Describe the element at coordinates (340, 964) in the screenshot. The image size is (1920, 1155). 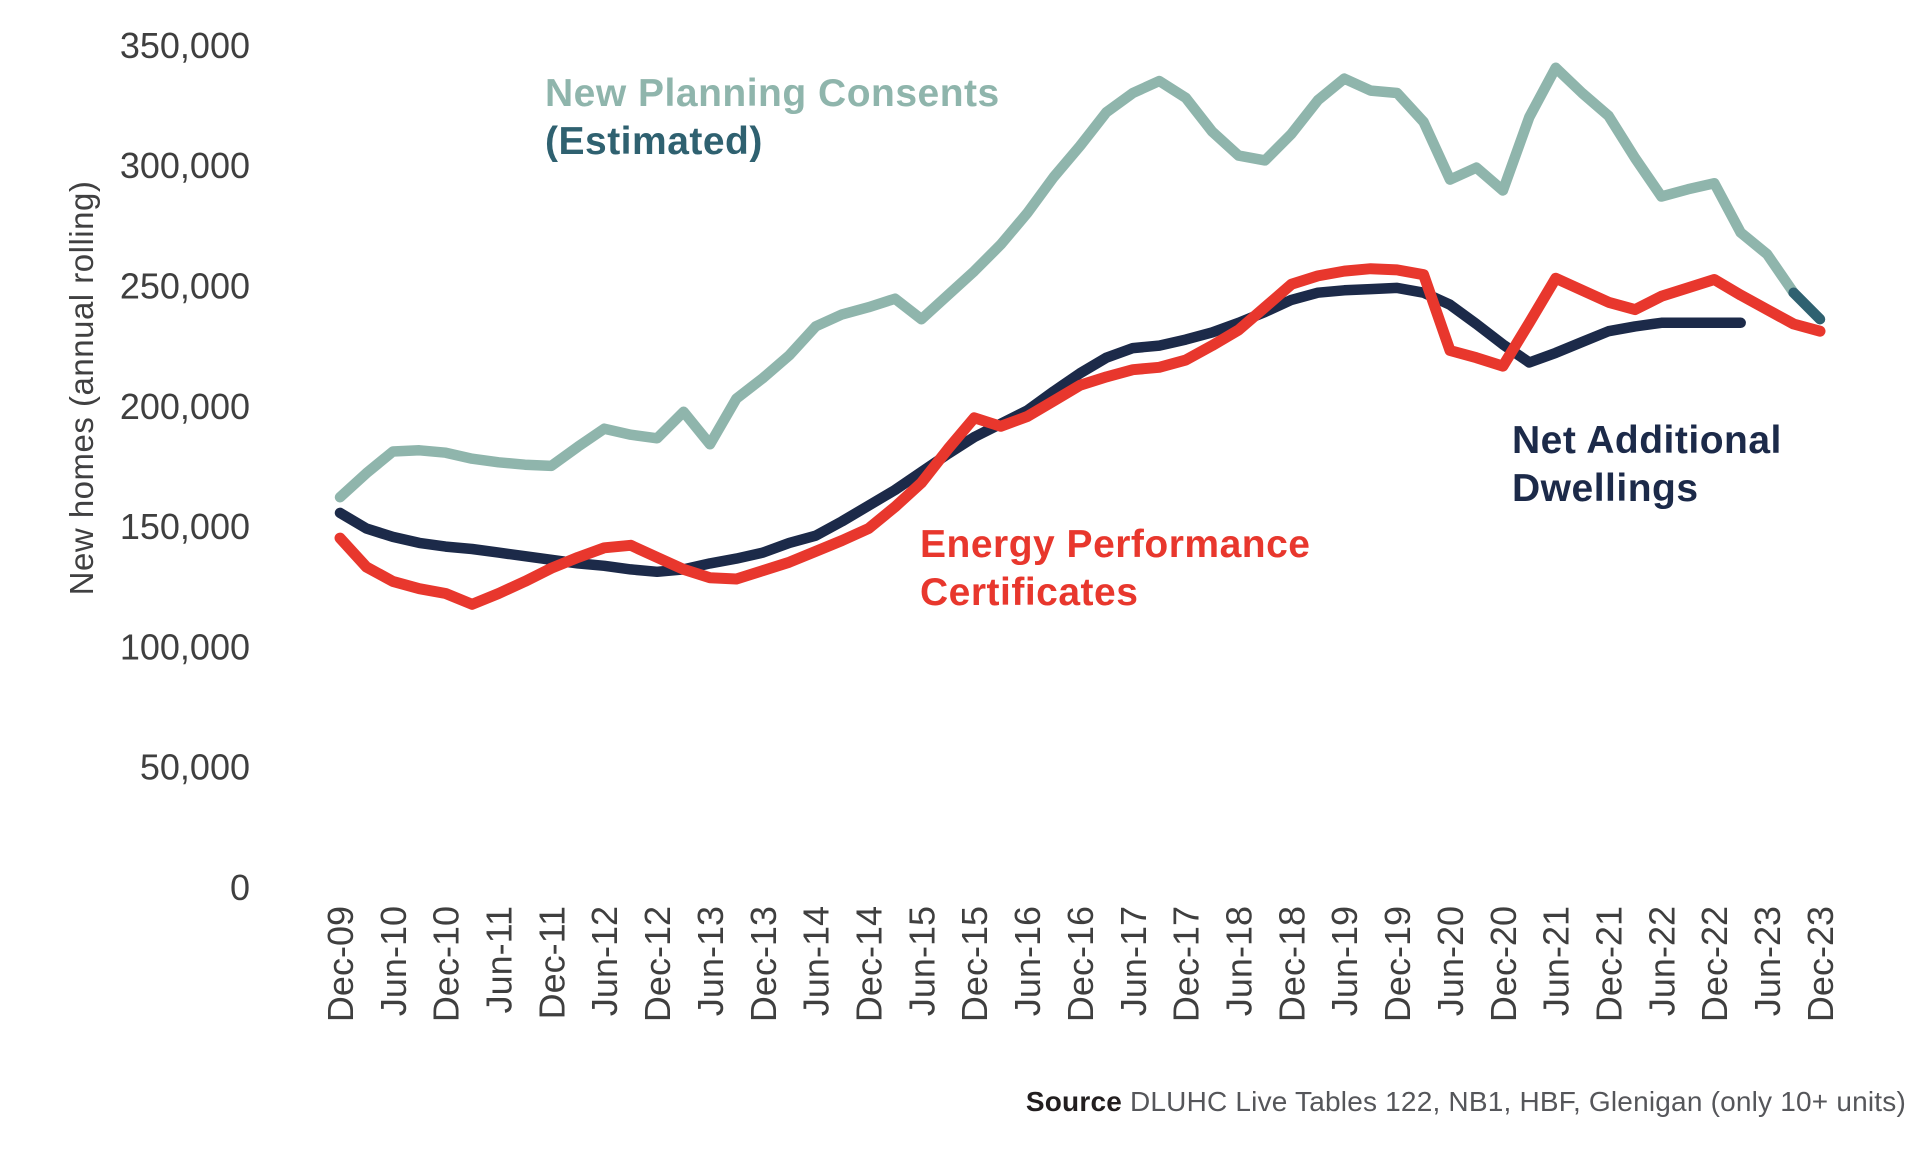
I see `x-tick-label: Dec-09` at that location.